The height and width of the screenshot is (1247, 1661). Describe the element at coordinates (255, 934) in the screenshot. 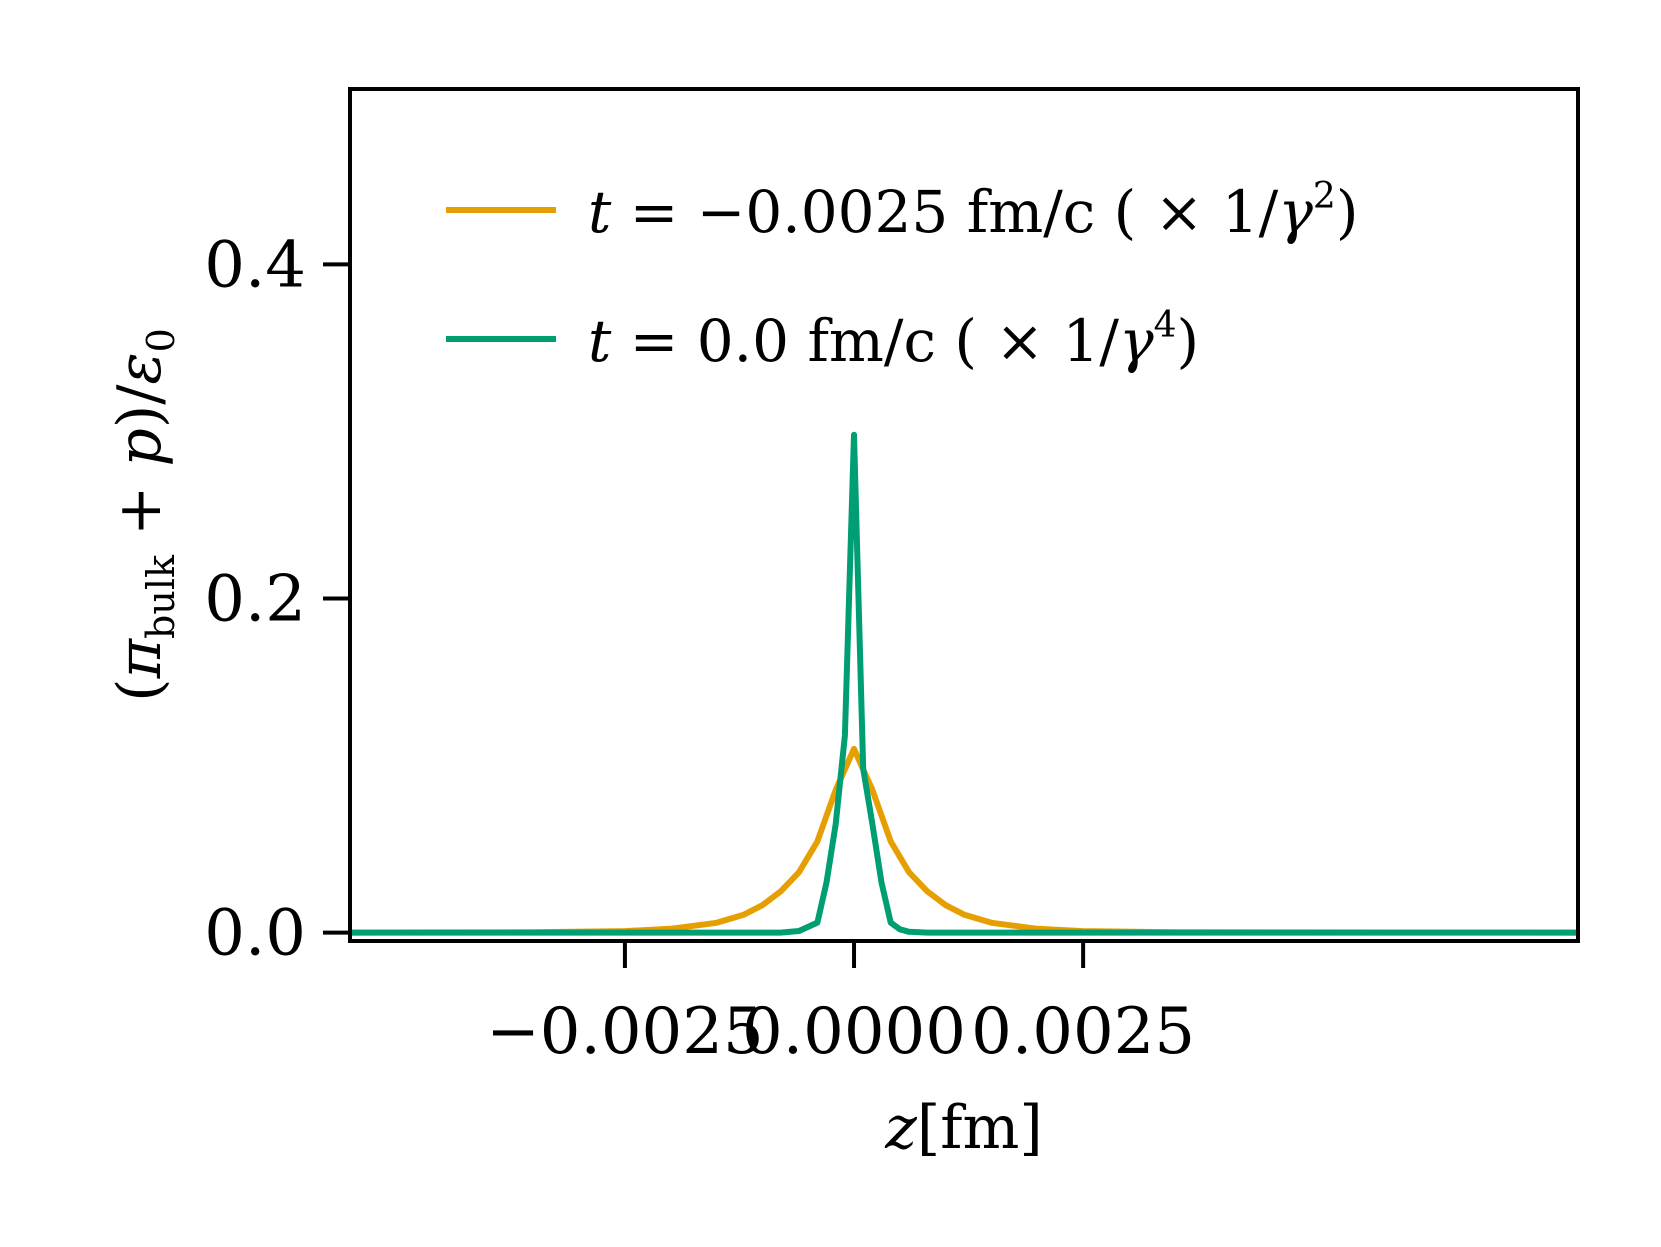

I see `y-tick-label: 0.0` at that location.